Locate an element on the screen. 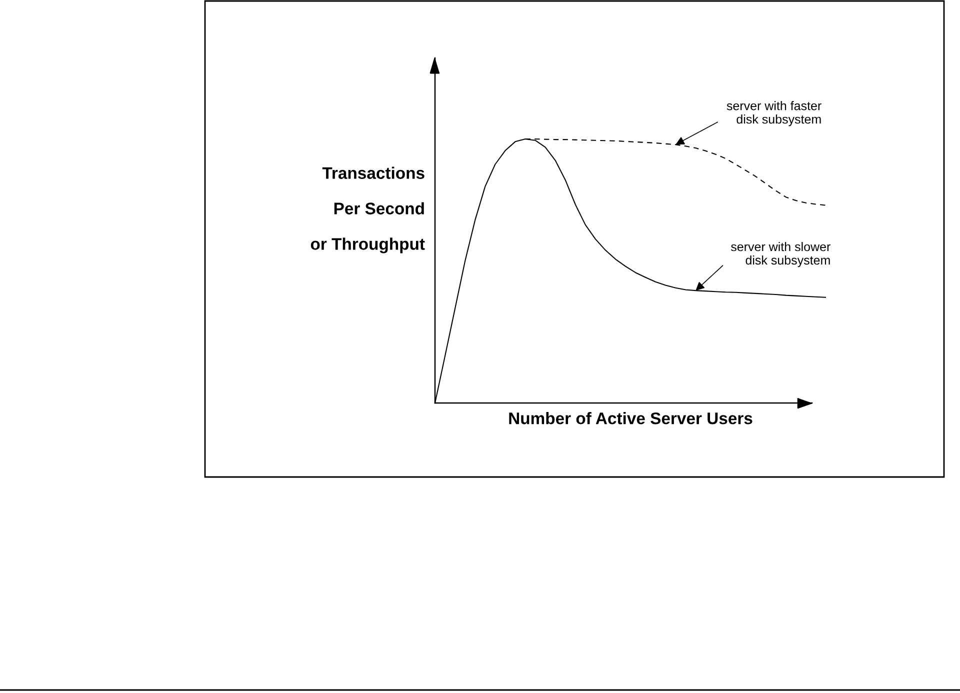 The height and width of the screenshot is (693, 960). x-axis-title: Number of Active Server Users is located at coordinates (630, 418).